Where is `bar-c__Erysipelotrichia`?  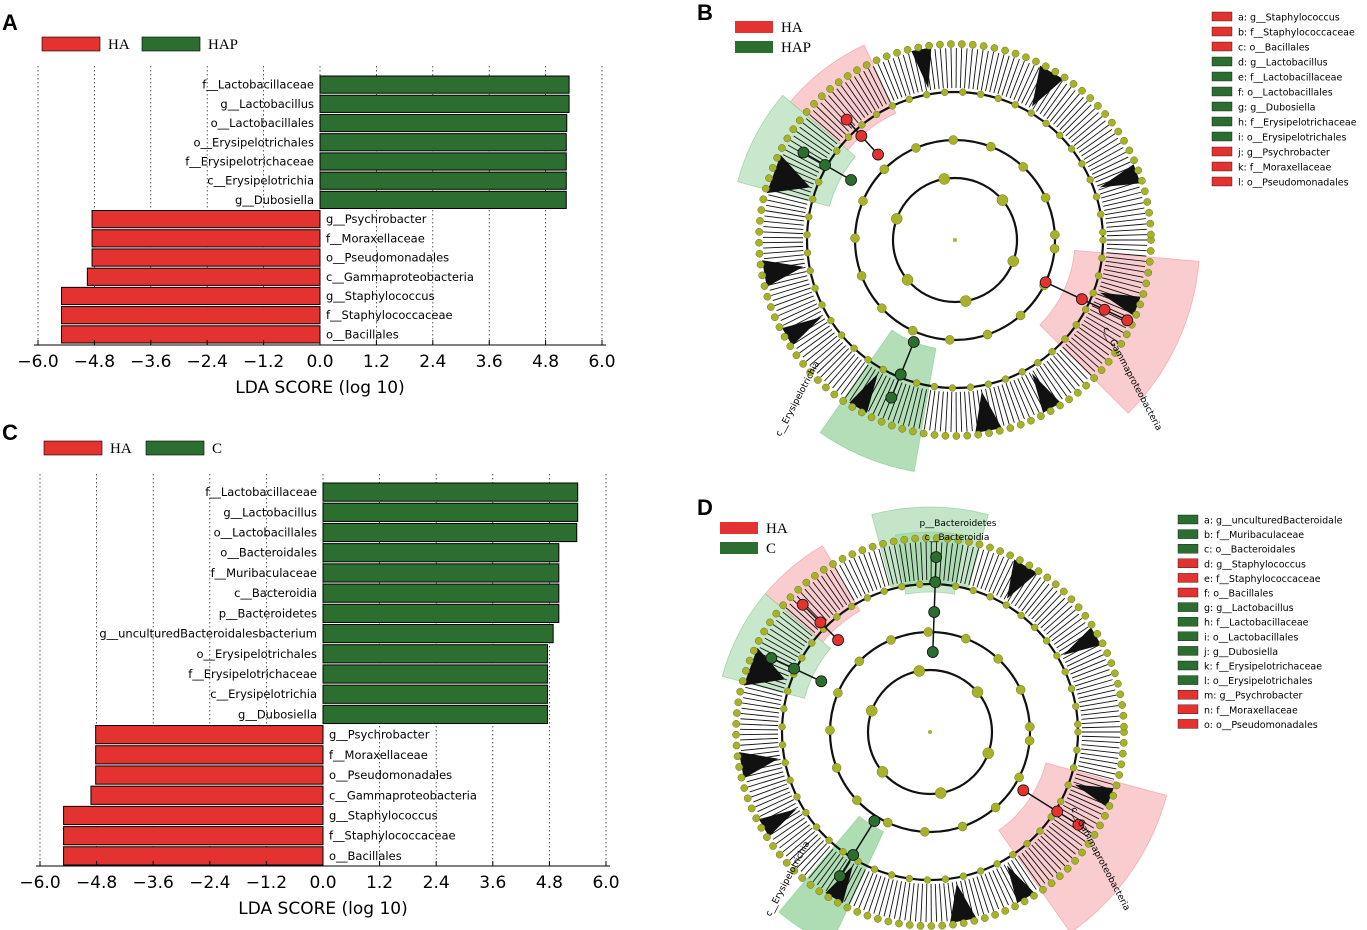 bar-c__Erysipelotrichia is located at coordinates (435, 694).